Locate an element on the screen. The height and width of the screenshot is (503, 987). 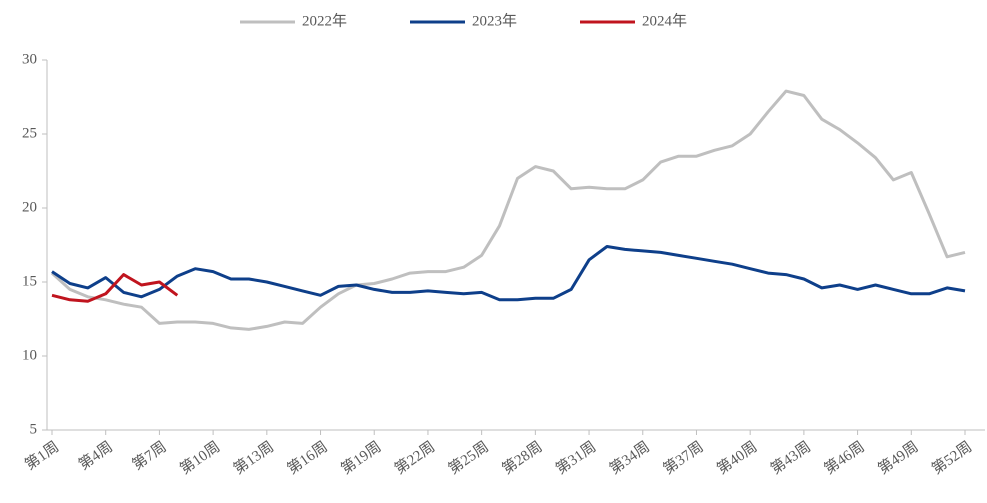
x-tick-label: 第46周 is located at coordinates (844, 457).